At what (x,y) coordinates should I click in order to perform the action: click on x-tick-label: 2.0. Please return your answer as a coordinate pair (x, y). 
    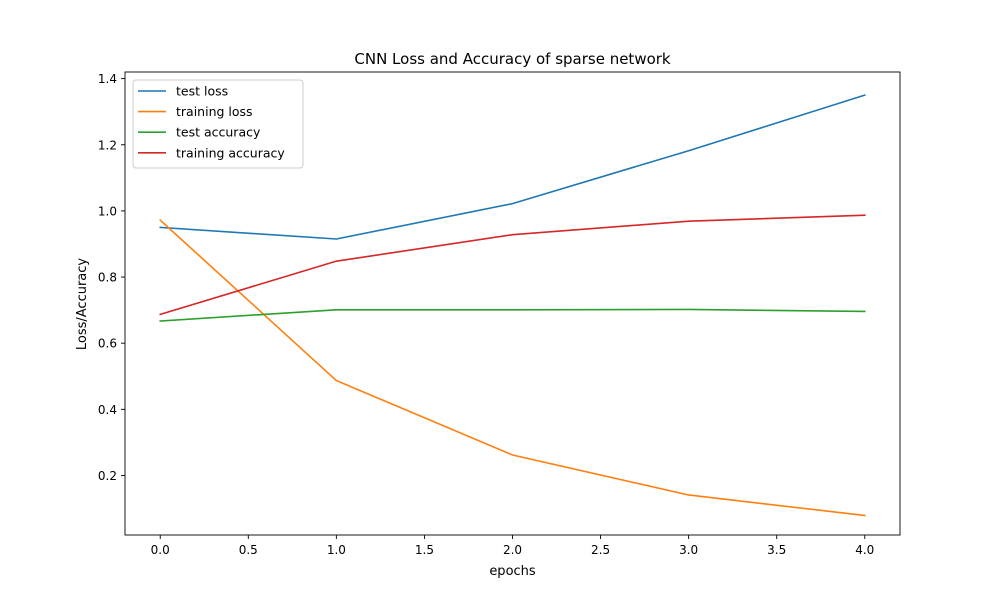
    Looking at the image, I should click on (512, 550).